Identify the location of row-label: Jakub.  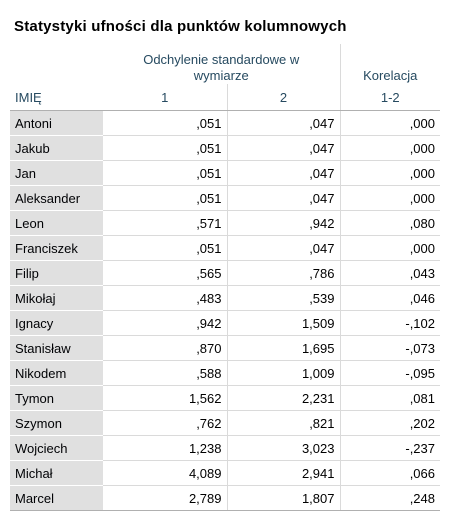
(56, 148).